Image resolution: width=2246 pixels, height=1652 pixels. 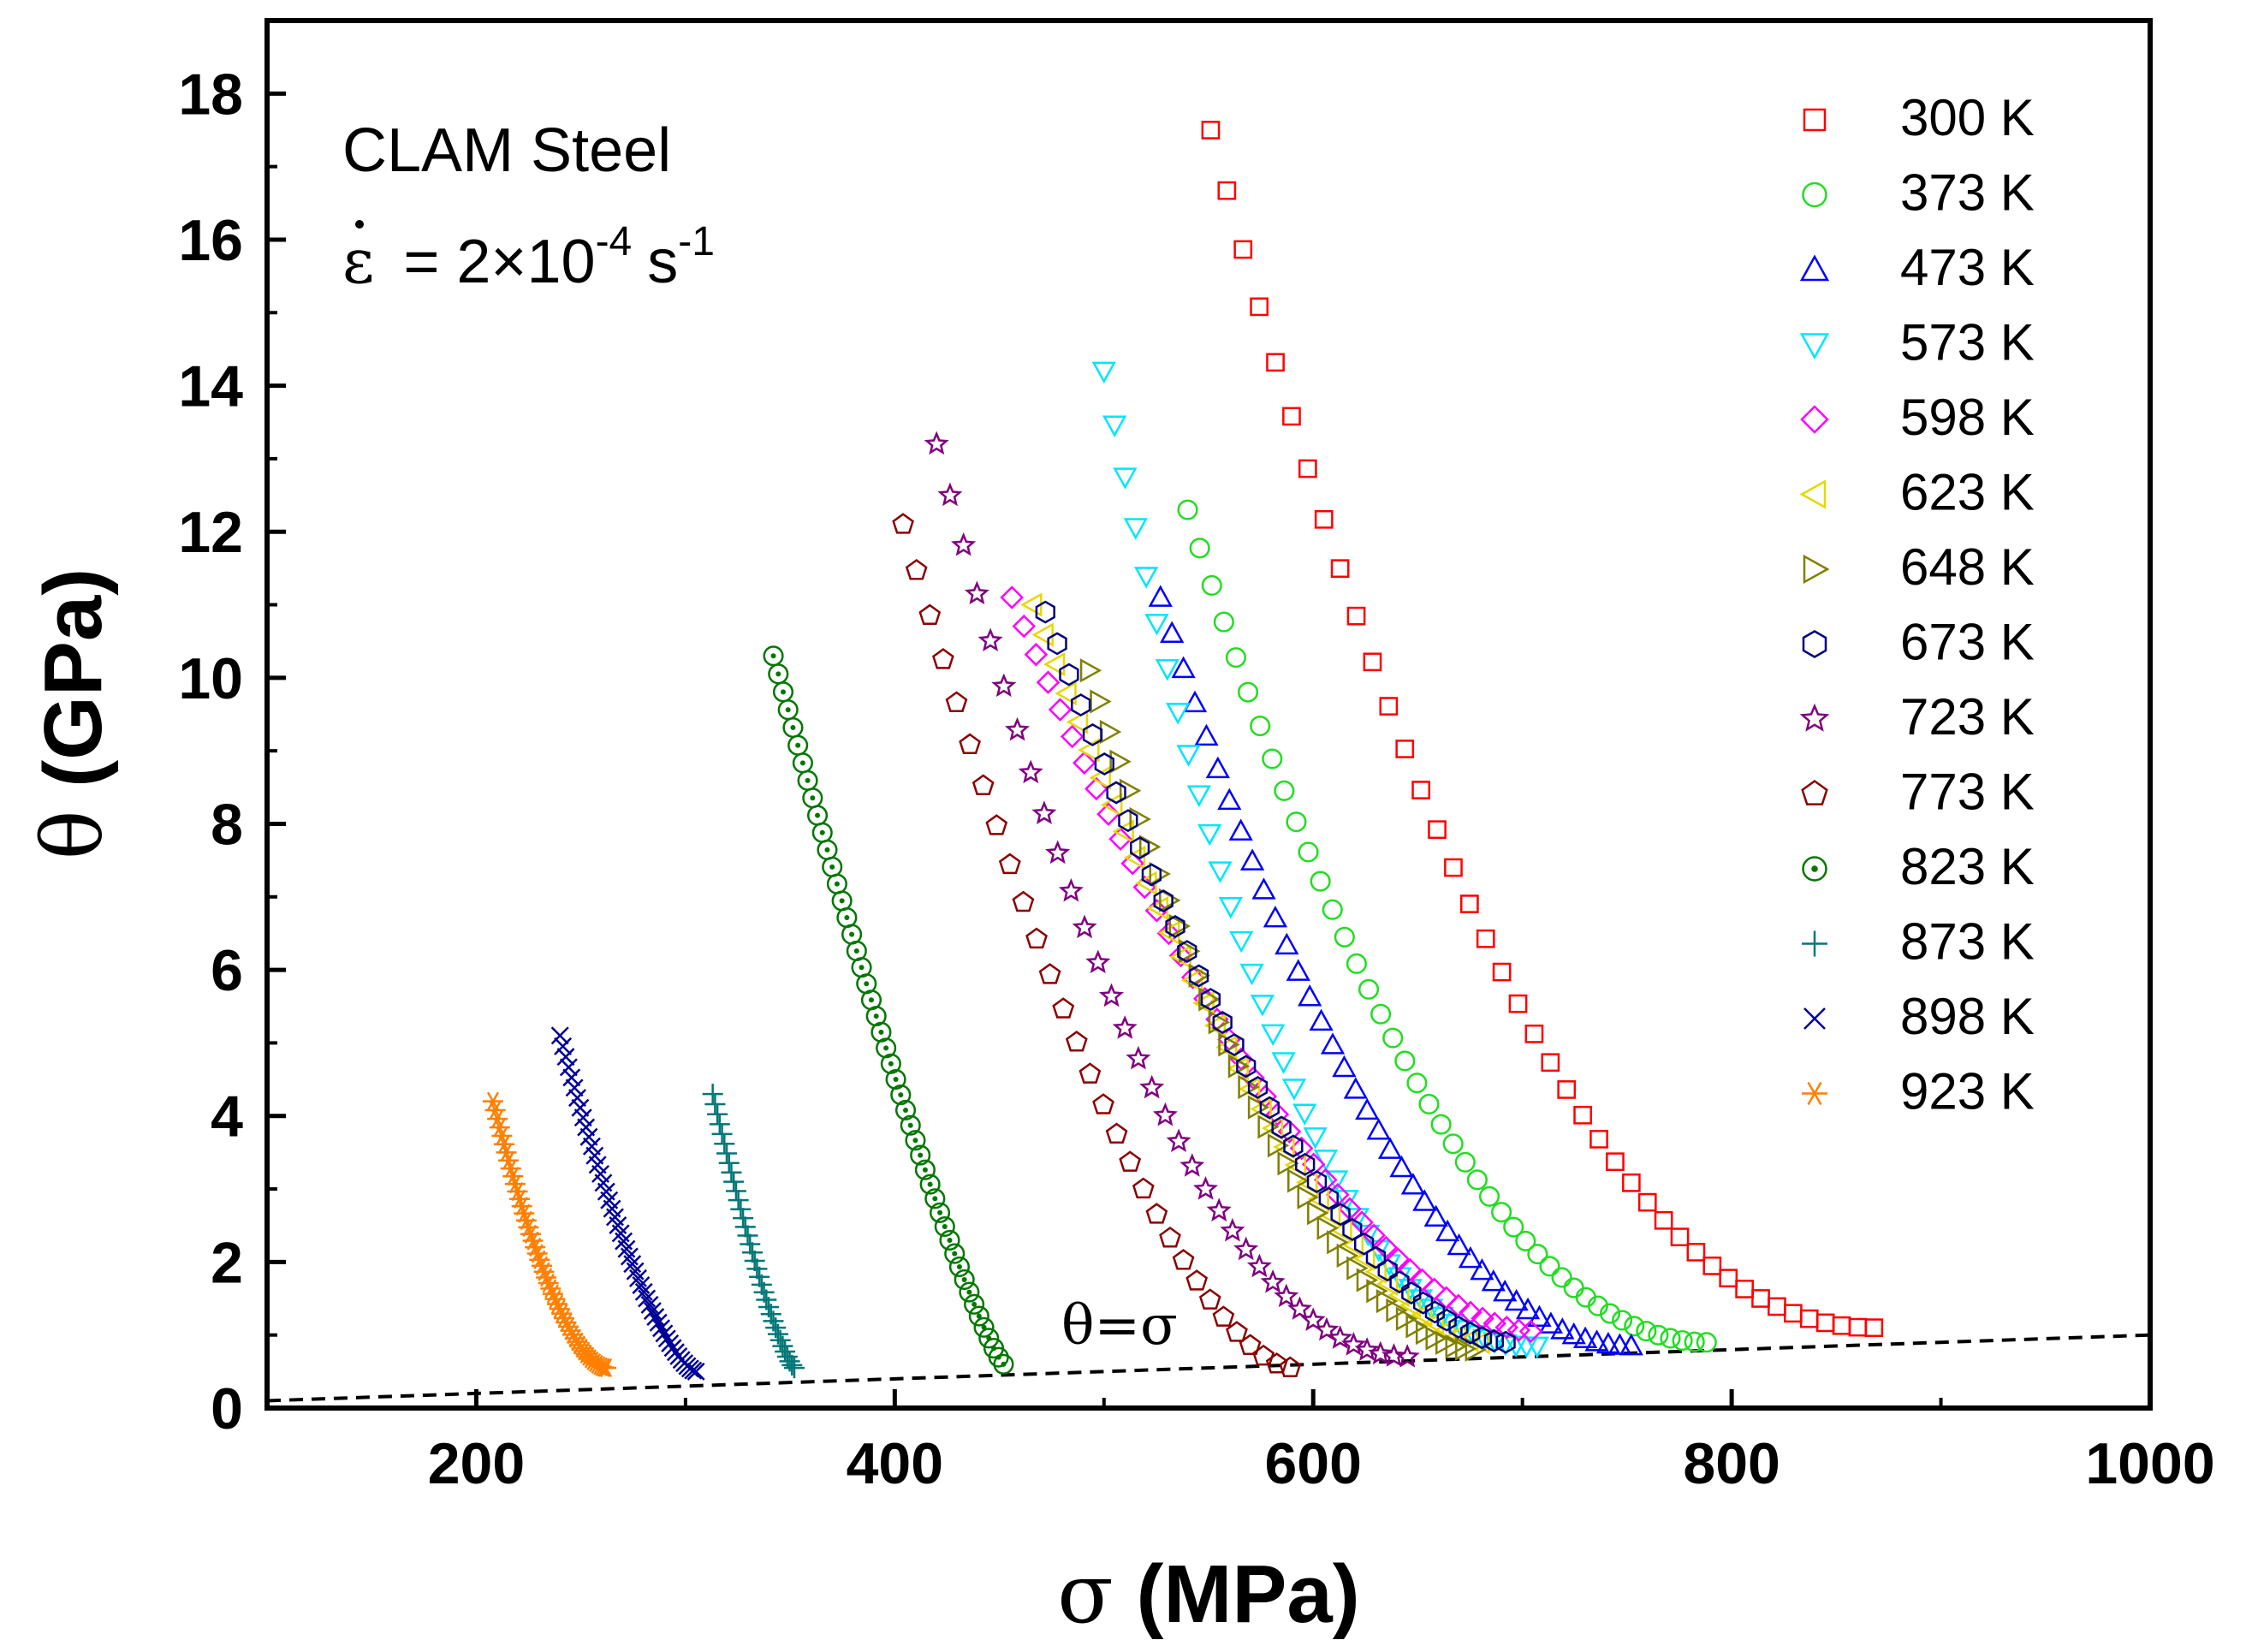 I want to click on legend-marker-dot, so click(x=1815, y=869).